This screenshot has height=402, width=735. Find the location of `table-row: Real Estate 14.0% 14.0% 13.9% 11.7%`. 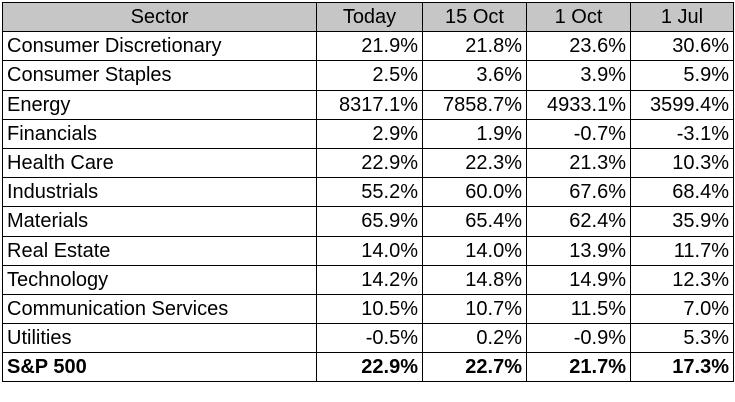

table-row: Real Estate 14.0% 14.0% 13.9% 11.7% is located at coordinates (368, 250).